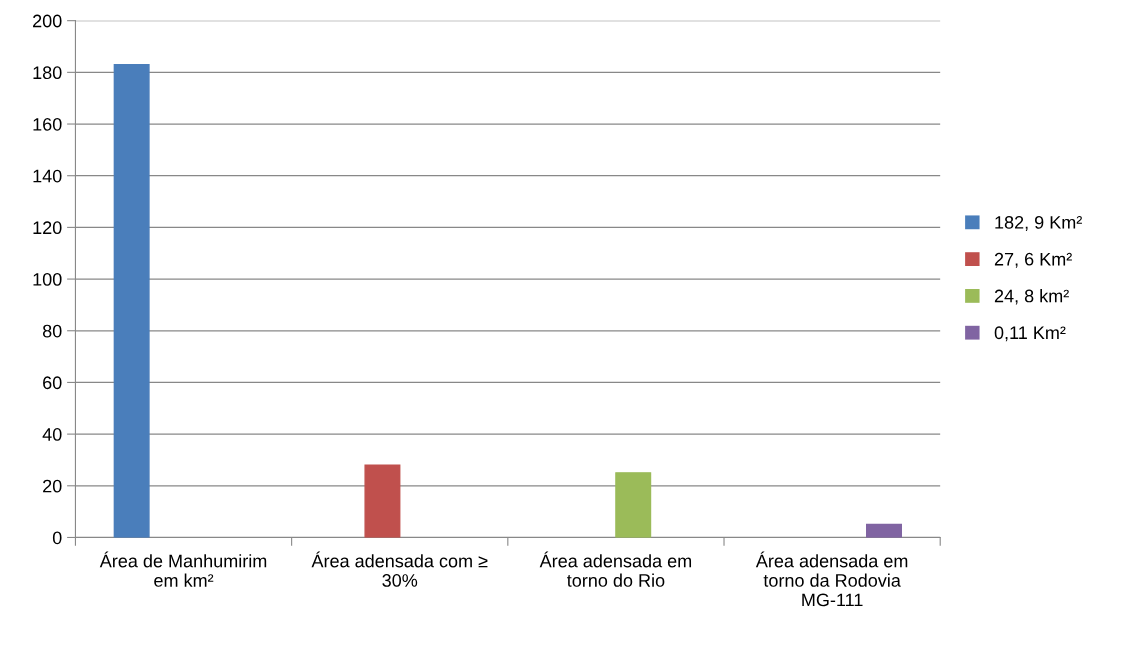 The image size is (1126, 646). Describe the element at coordinates (52, 434) in the screenshot. I see `y-tick-label: 40` at that location.